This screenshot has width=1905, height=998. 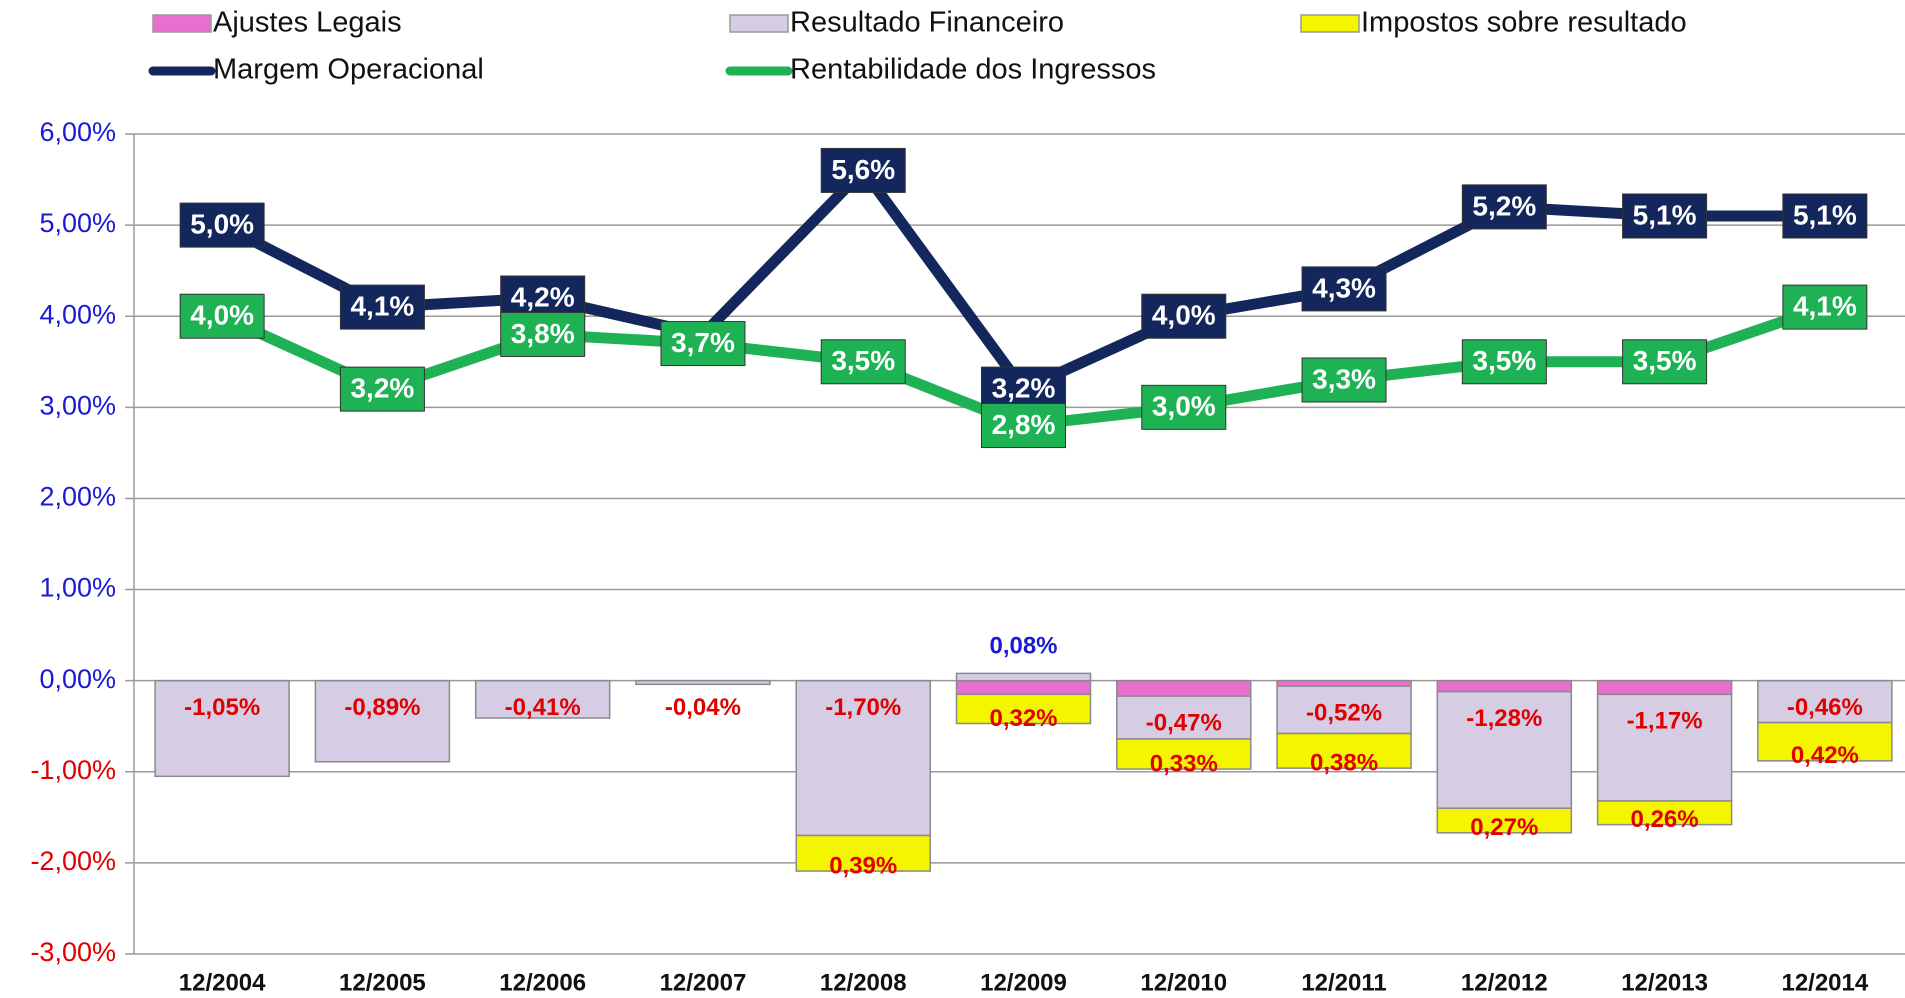 I want to click on data-label: -1,05%, so click(x=222, y=707).